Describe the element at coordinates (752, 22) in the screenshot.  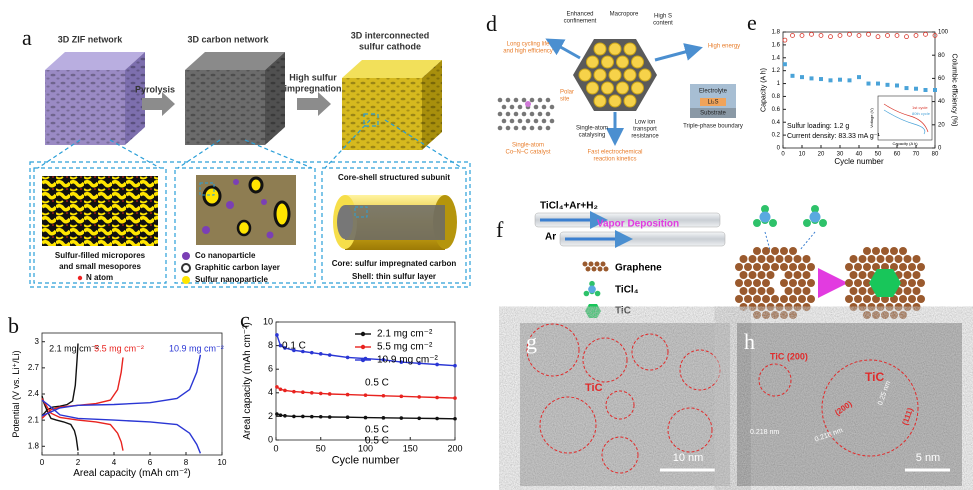
I see `panel-label: e` at that location.